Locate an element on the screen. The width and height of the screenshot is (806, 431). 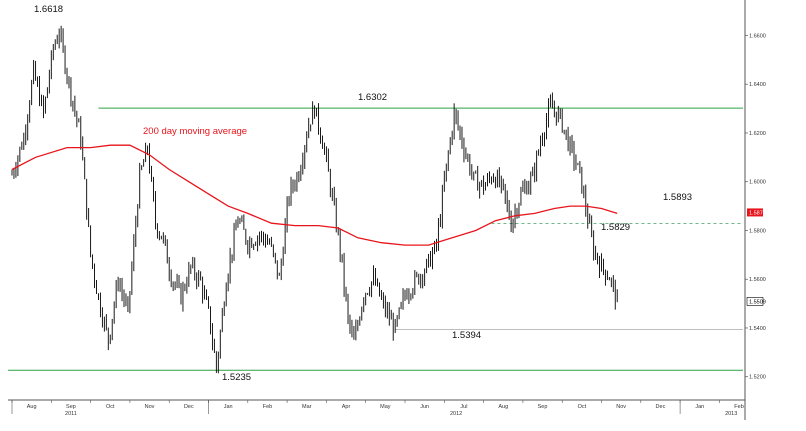
annotation-nov-low: 1.5829 is located at coordinates (615, 227).